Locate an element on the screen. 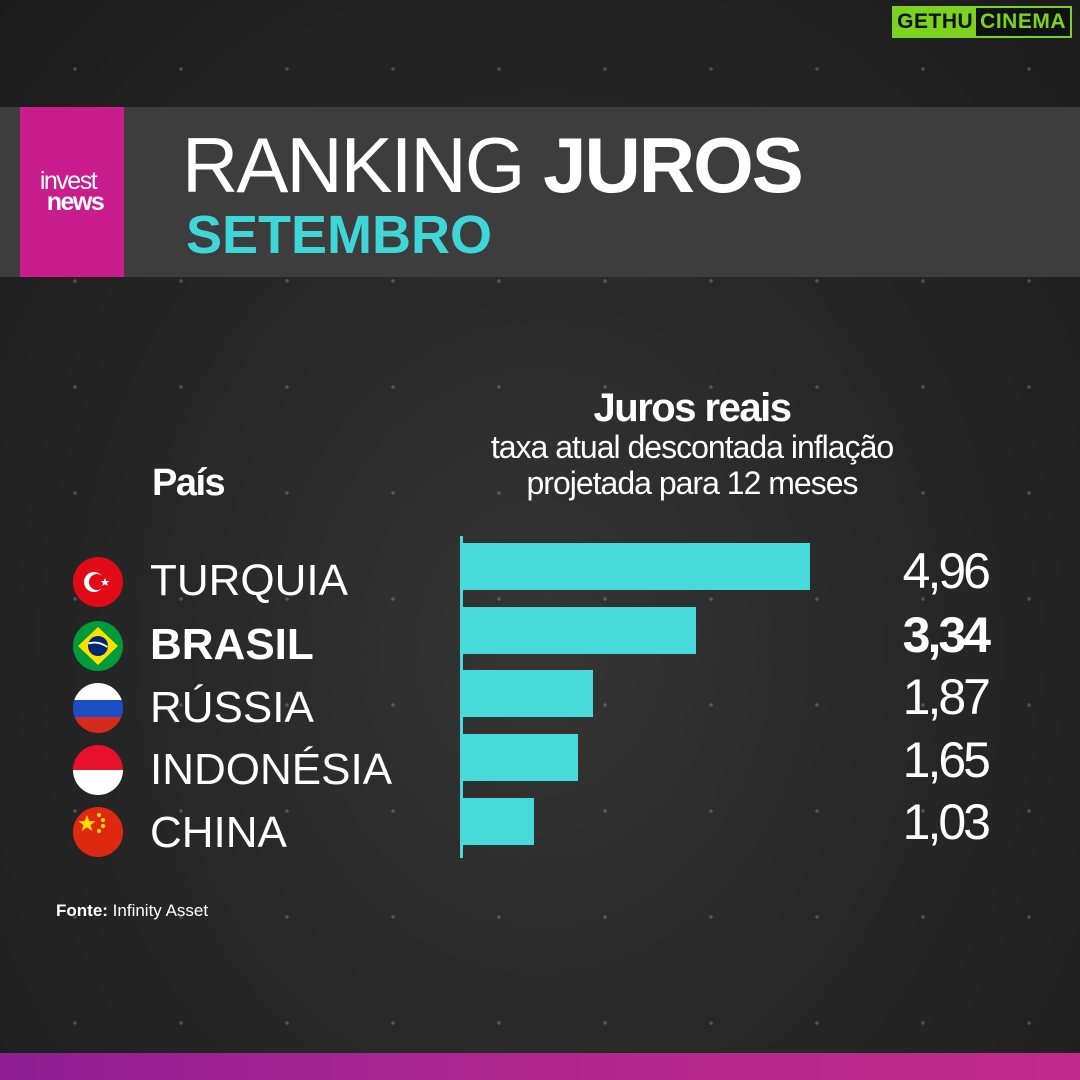 This screenshot has width=1080, height=1080. source-note: Fonte: Infinity Asset is located at coordinates (132, 911).